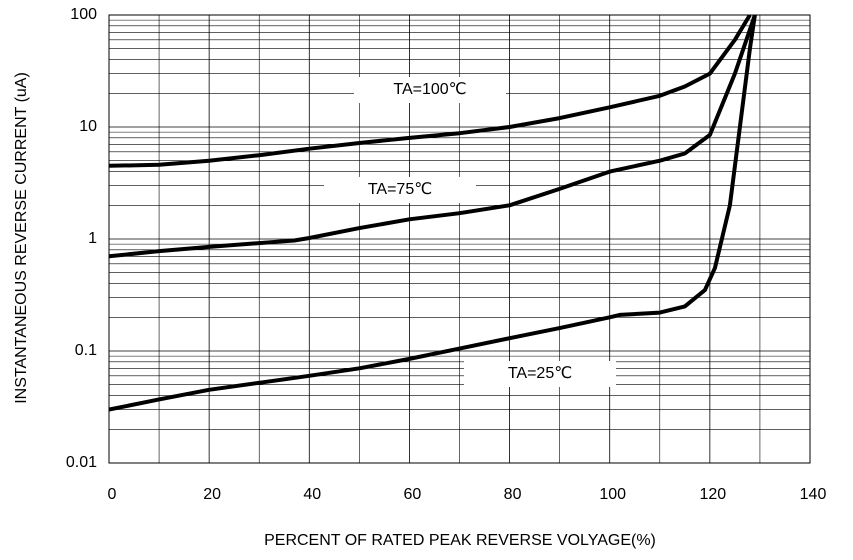  Describe the element at coordinates (92, 238) in the screenshot. I see `y-tick-label: 1` at that location.